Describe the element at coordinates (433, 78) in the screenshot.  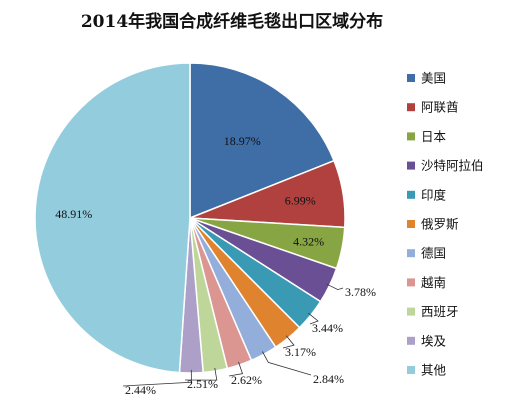
I see `legend-label-slice-1: 美国` at that location.